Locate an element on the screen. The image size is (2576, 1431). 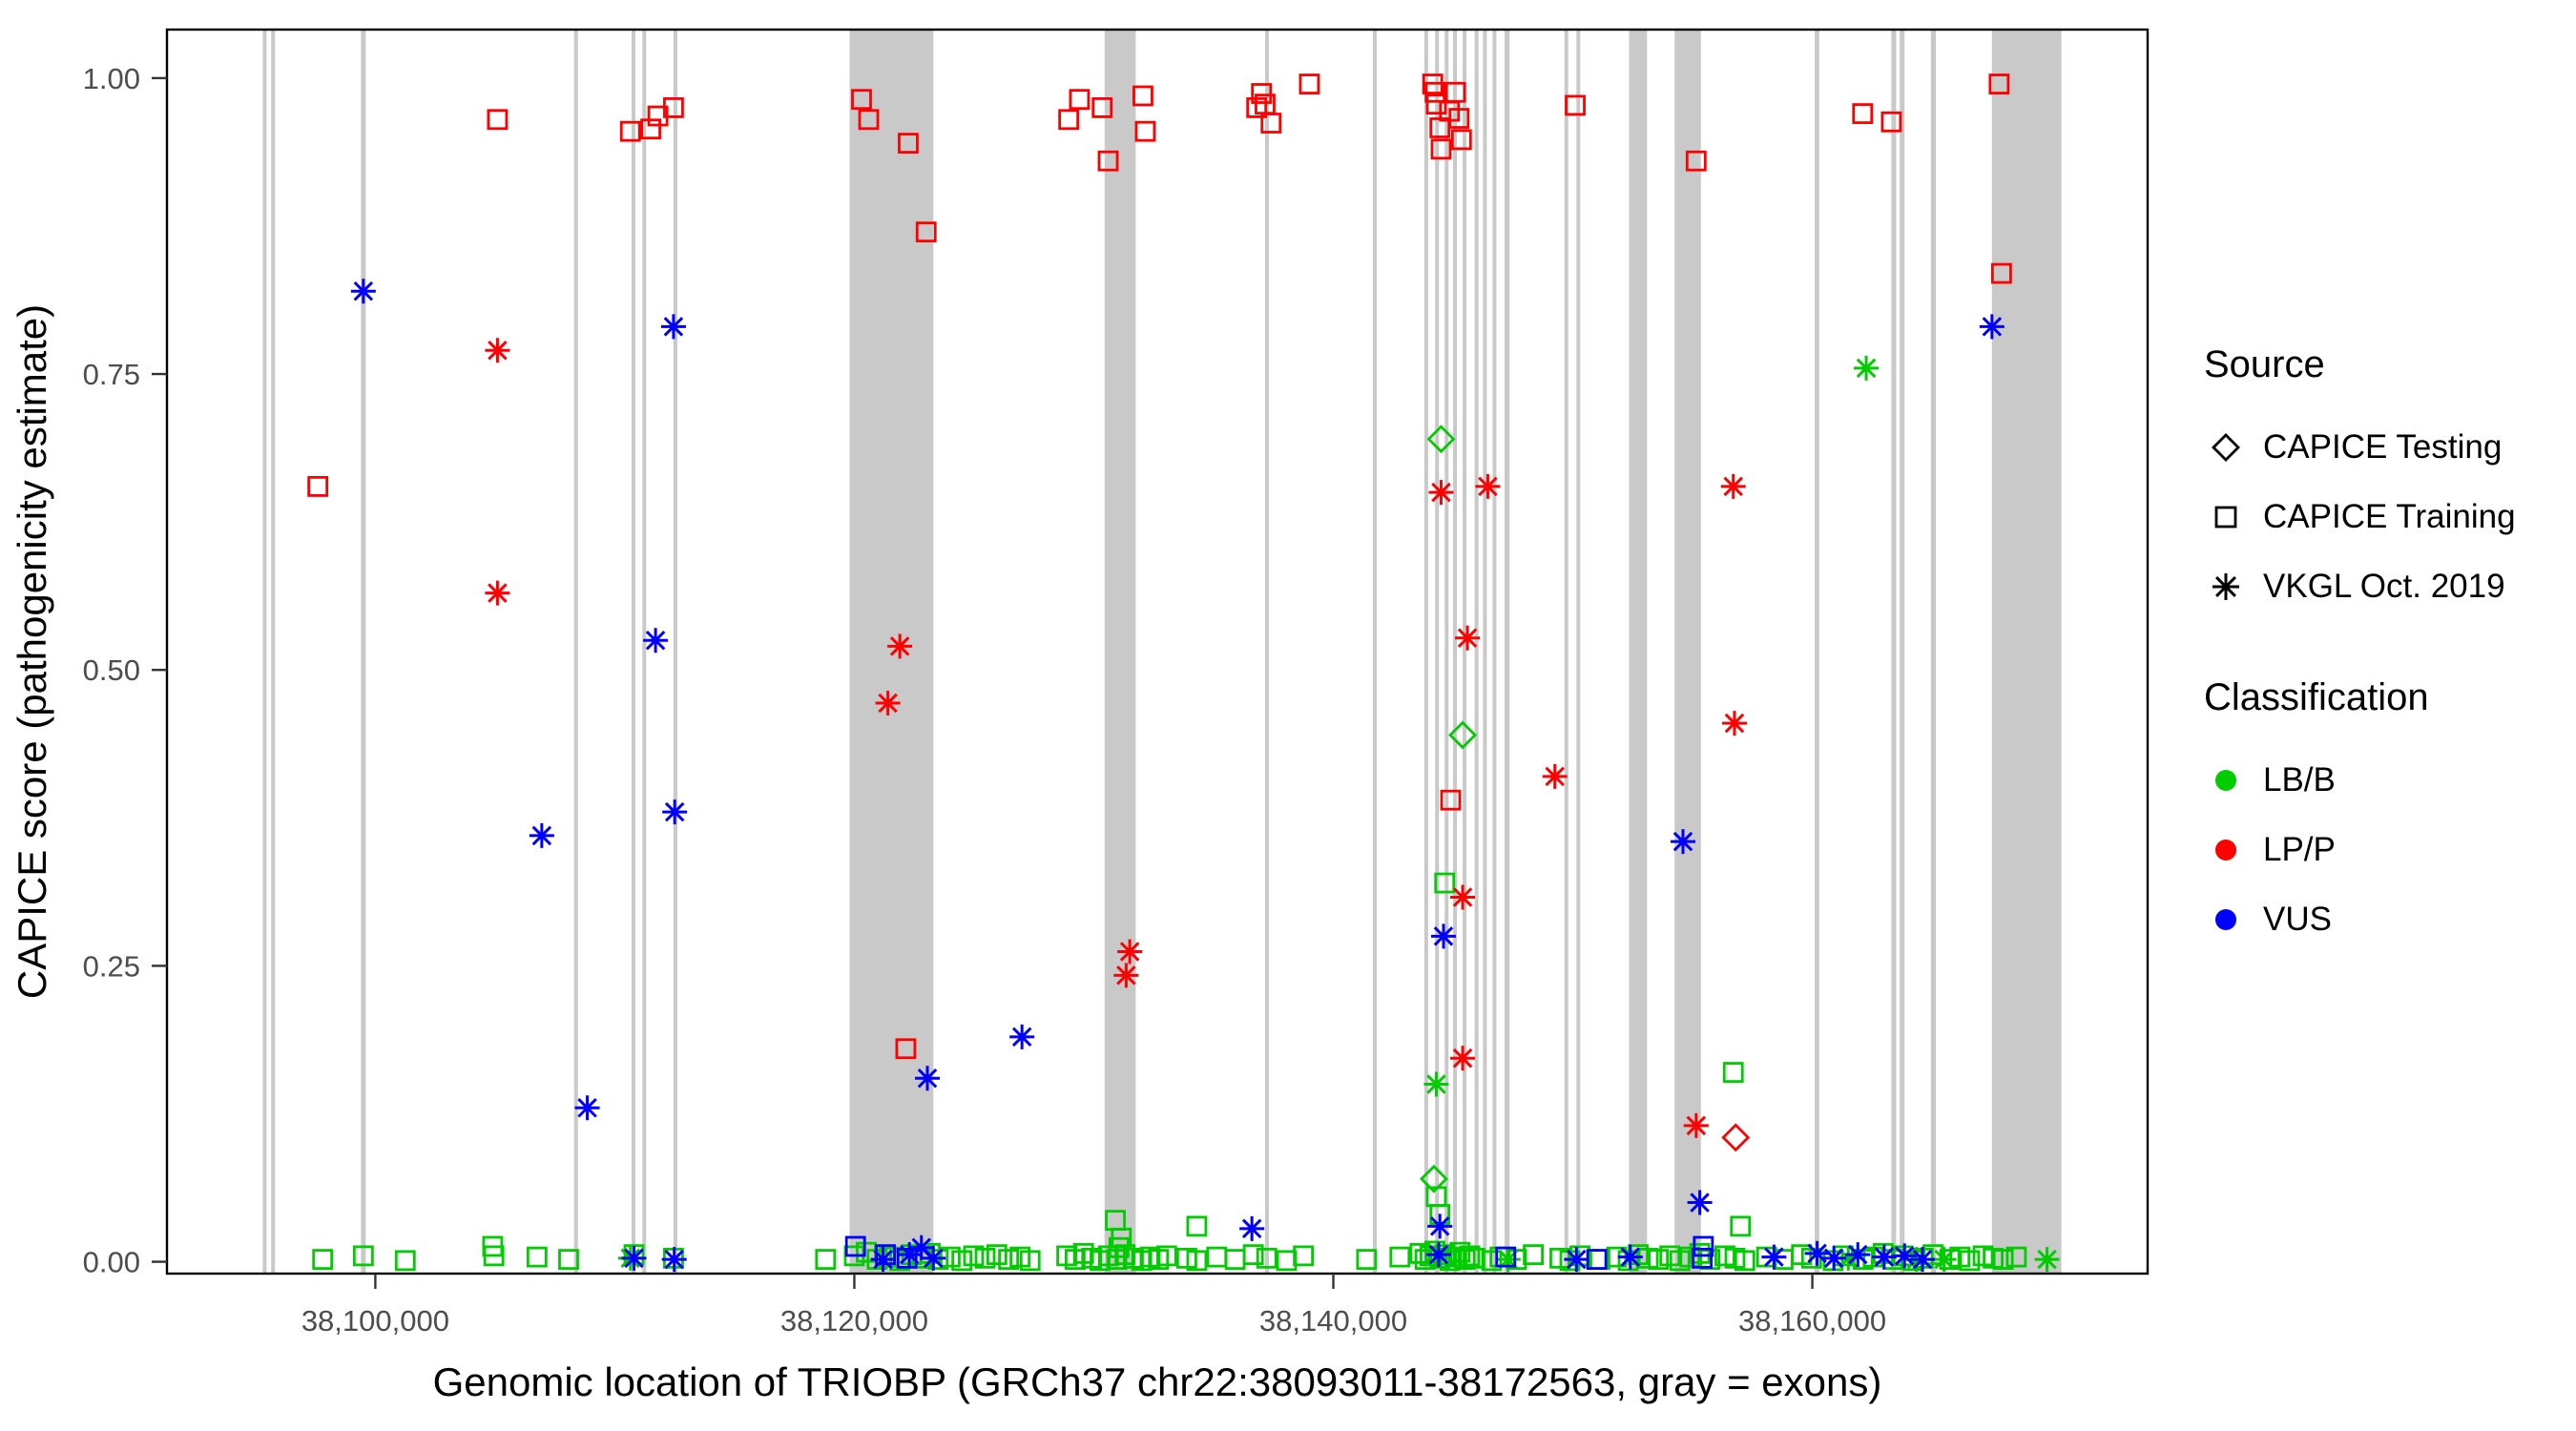
vus-dot-icon is located at coordinates (2226, 920).